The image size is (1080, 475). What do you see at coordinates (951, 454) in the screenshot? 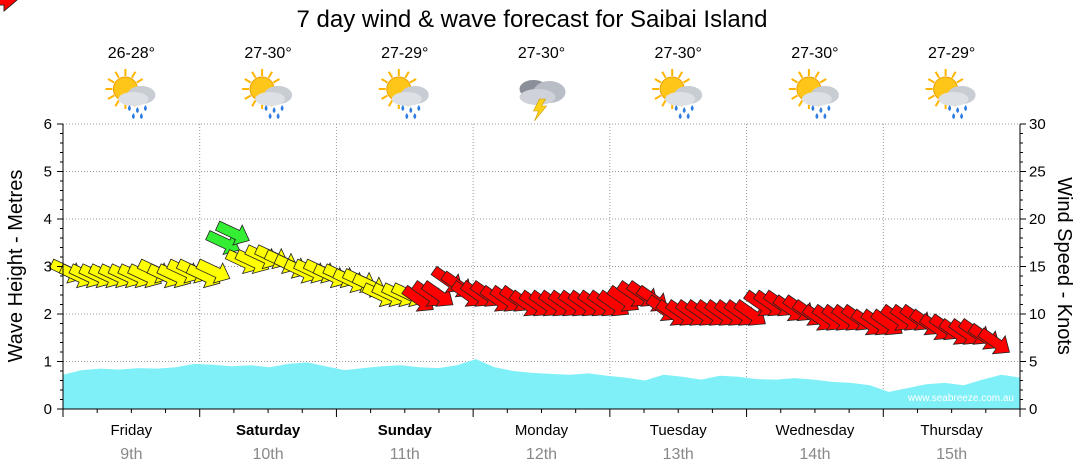
I see `day-date-label: 15th` at bounding box center [951, 454].